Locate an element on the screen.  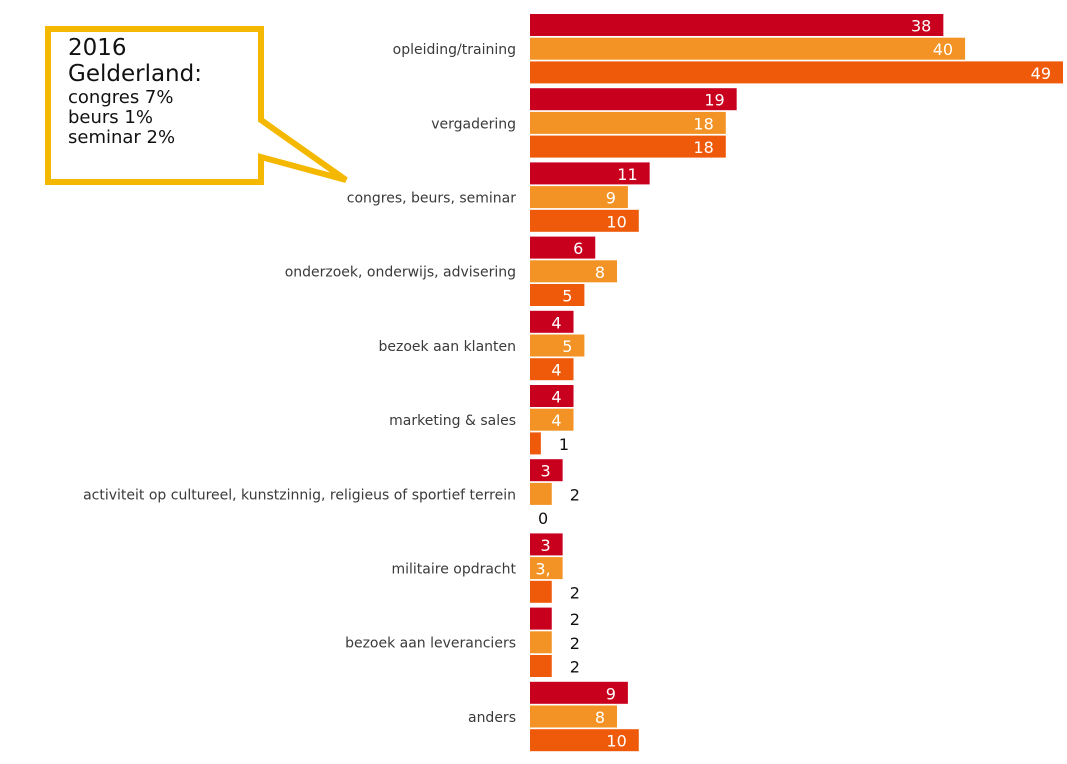
category-label: onderzoek, onderwijs, advisering is located at coordinates (400, 273).